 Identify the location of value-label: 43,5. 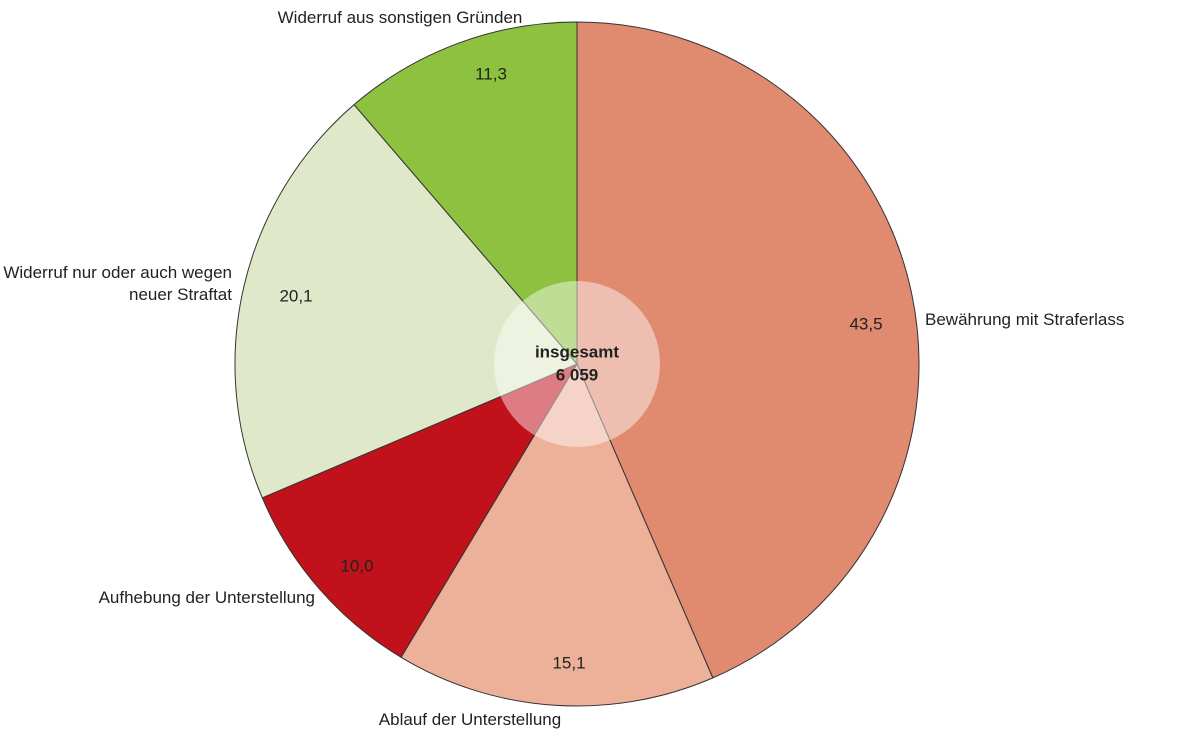
(865, 323).